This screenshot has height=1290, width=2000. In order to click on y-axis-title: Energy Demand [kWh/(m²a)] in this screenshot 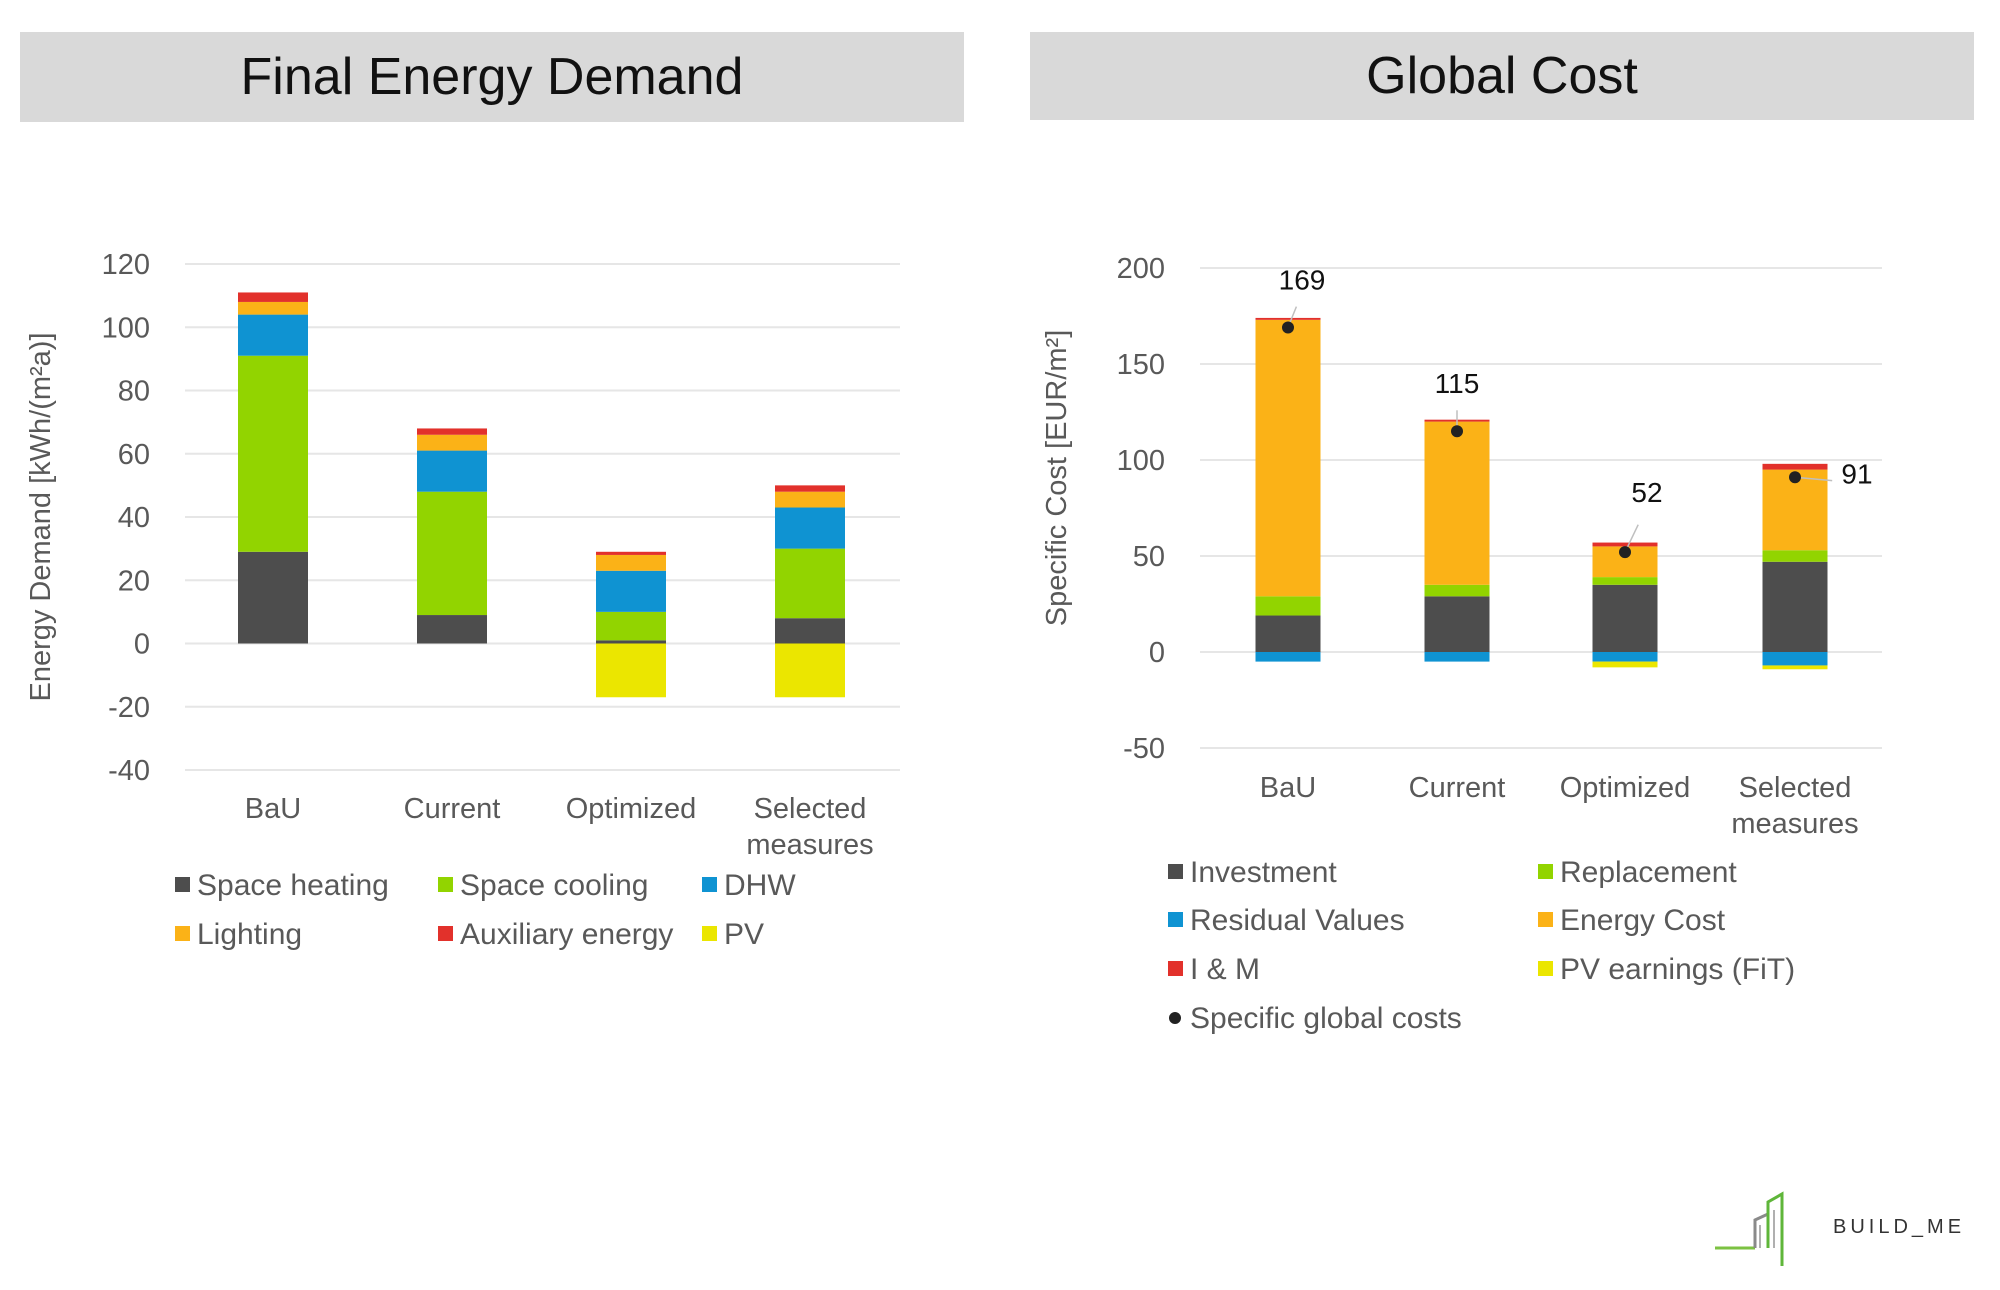, I will do `click(41, 516)`.